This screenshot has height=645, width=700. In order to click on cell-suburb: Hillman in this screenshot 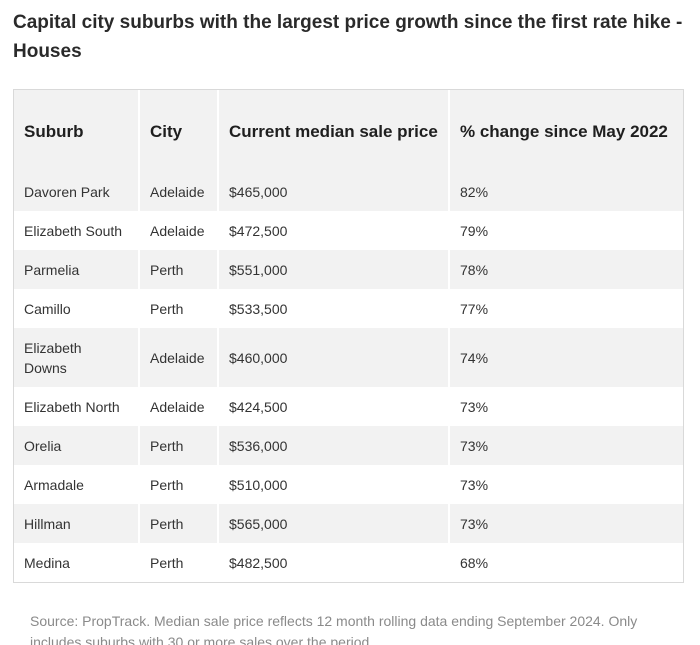, I will do `click(77, 523)`.